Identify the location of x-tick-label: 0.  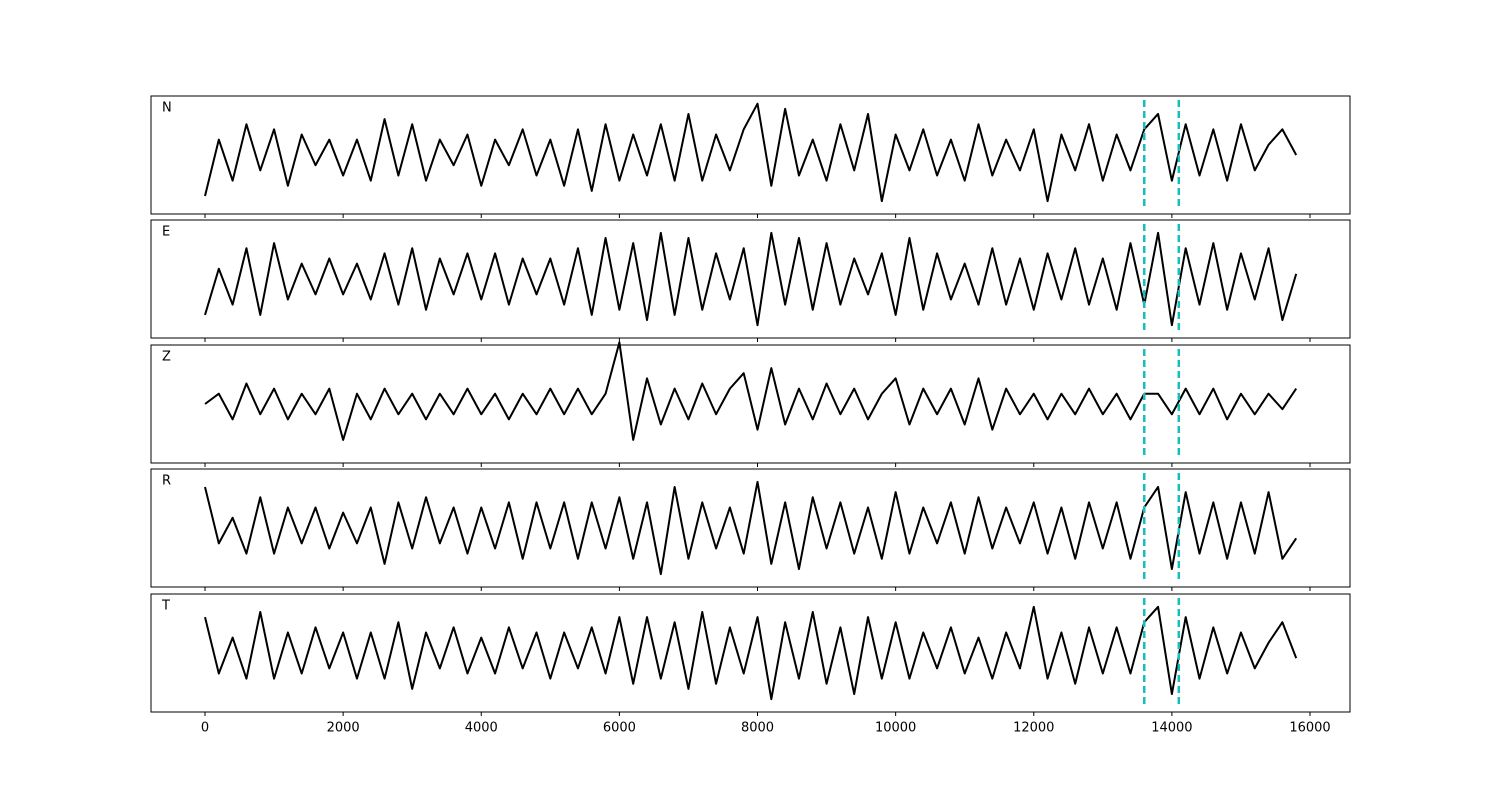
(205, 728).